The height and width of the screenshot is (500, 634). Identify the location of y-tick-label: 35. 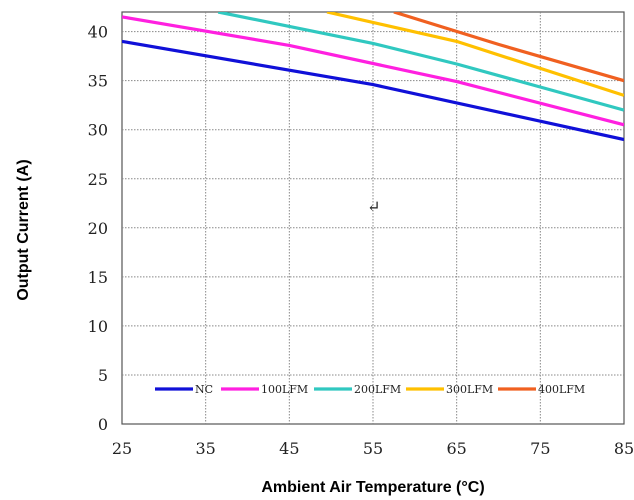
(98, 81).